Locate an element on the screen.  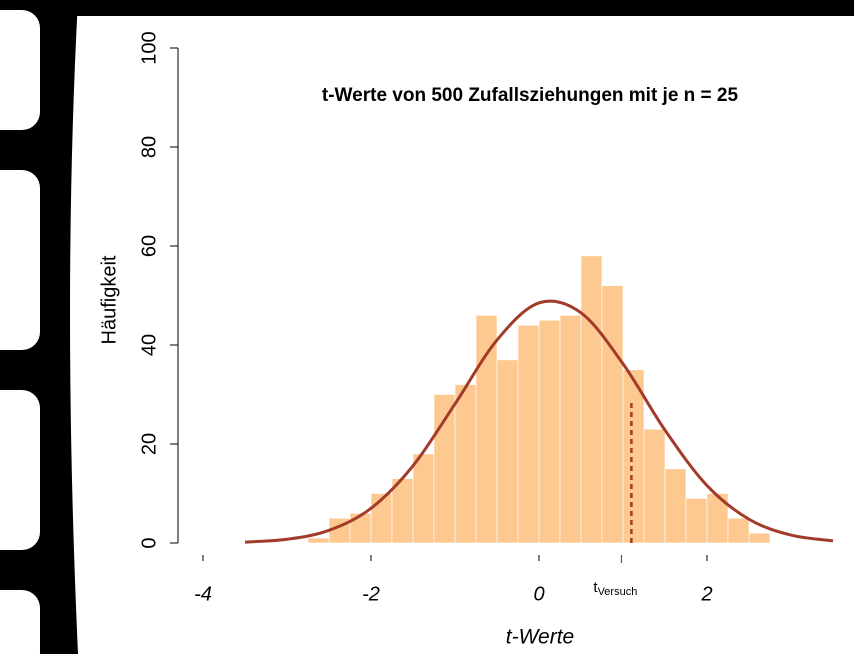
y-axis-label: Häufigkeit is located at coordinates (109, 299).